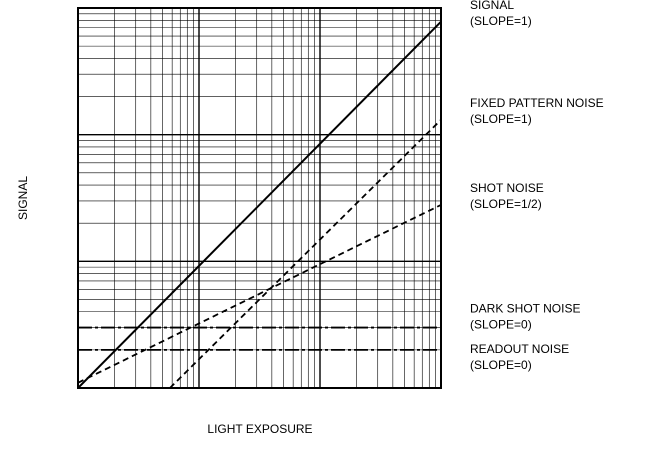 The image size is (650, 460). Describe the element at coordinates (23, 198) in the screenshot. I see `y-axis-label: SIGNAL` at that location.